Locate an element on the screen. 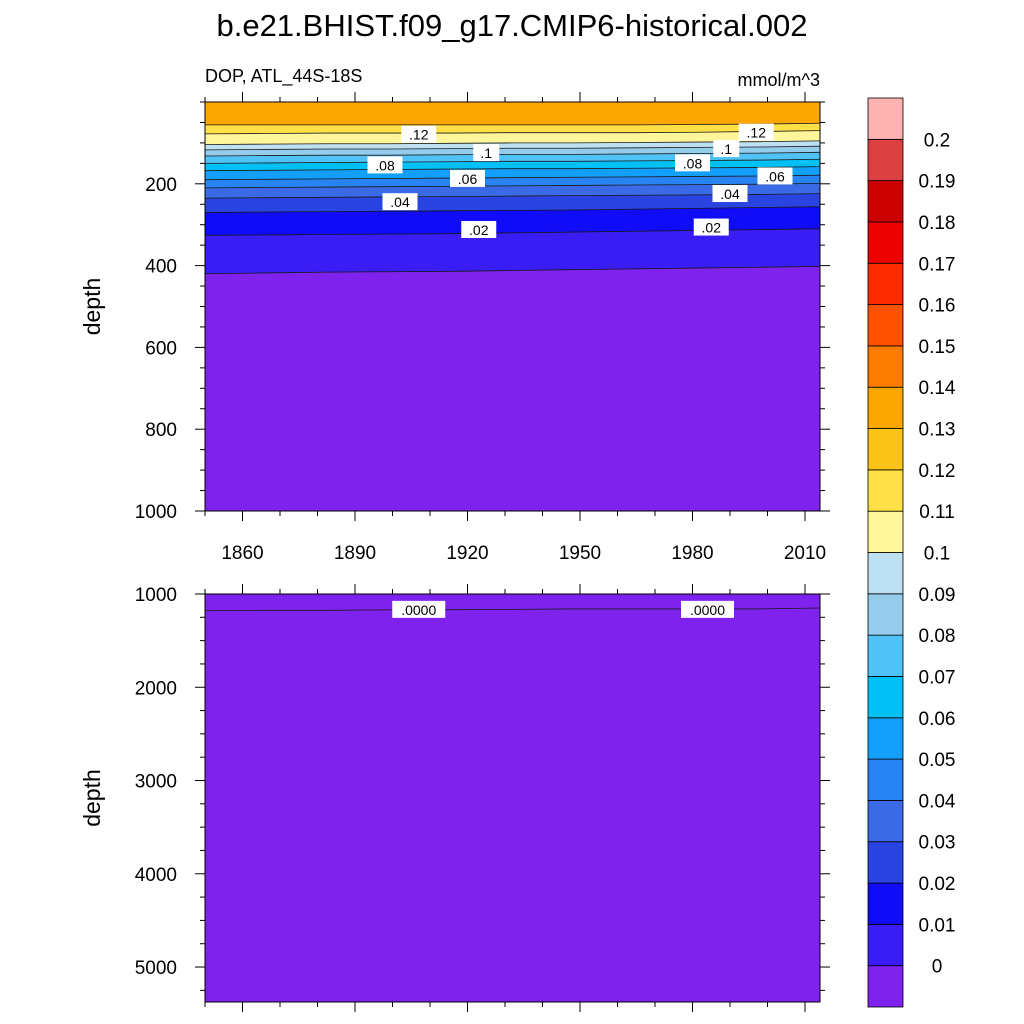 This screenshot has height=1024, width=1024. colorbar-label: 0.02 is located at coordinates (937, 884).